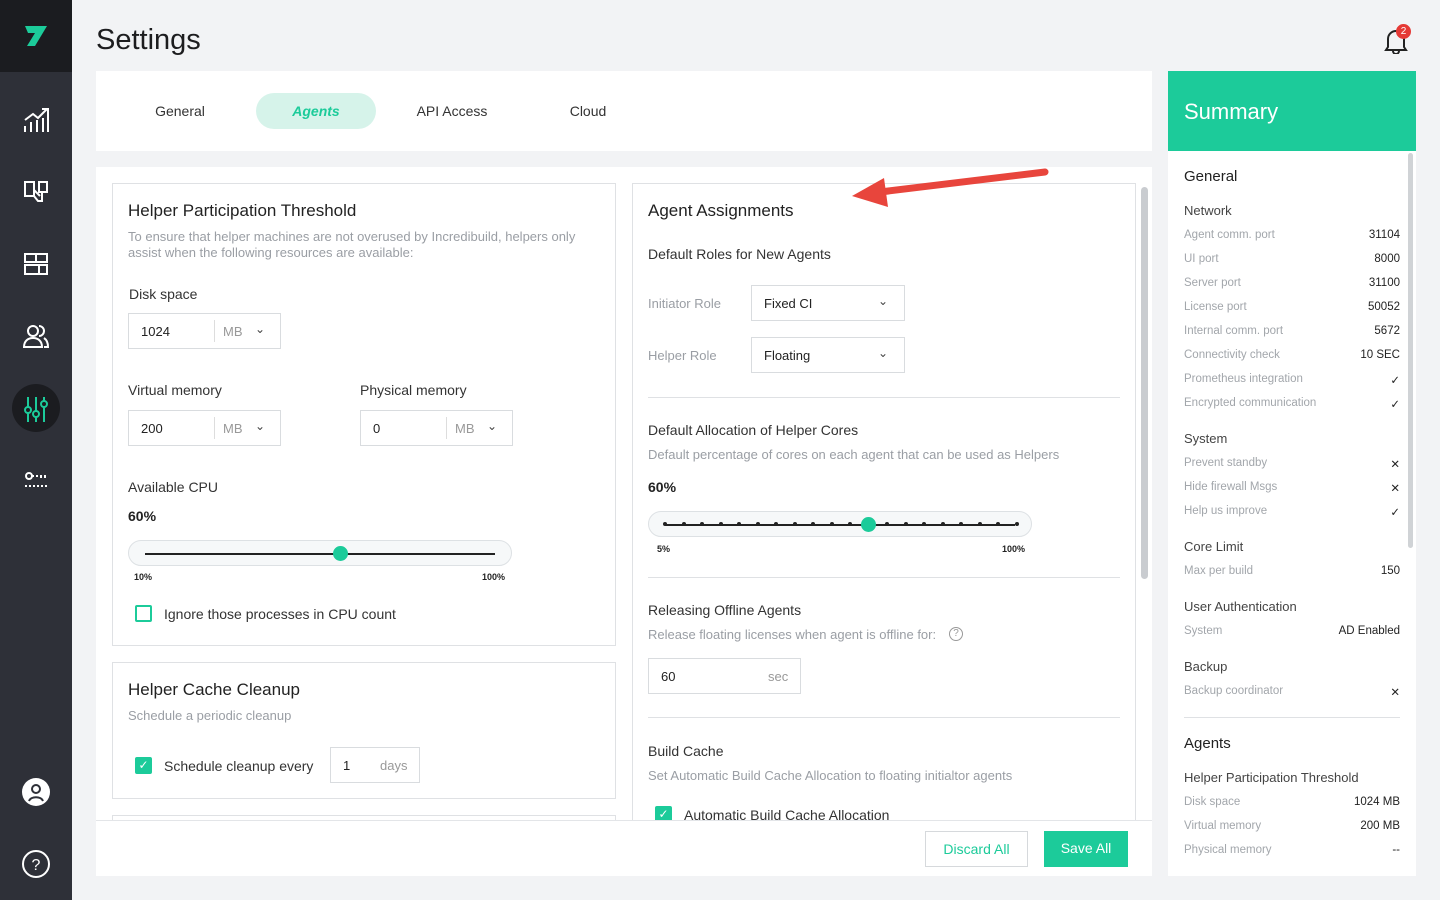 This screenshot has width=1440, height=900. What do you see at coordinates (588, 111) in the screenshot?
I see `tab-cloud: Cloud` at bounding box center [588, 111].